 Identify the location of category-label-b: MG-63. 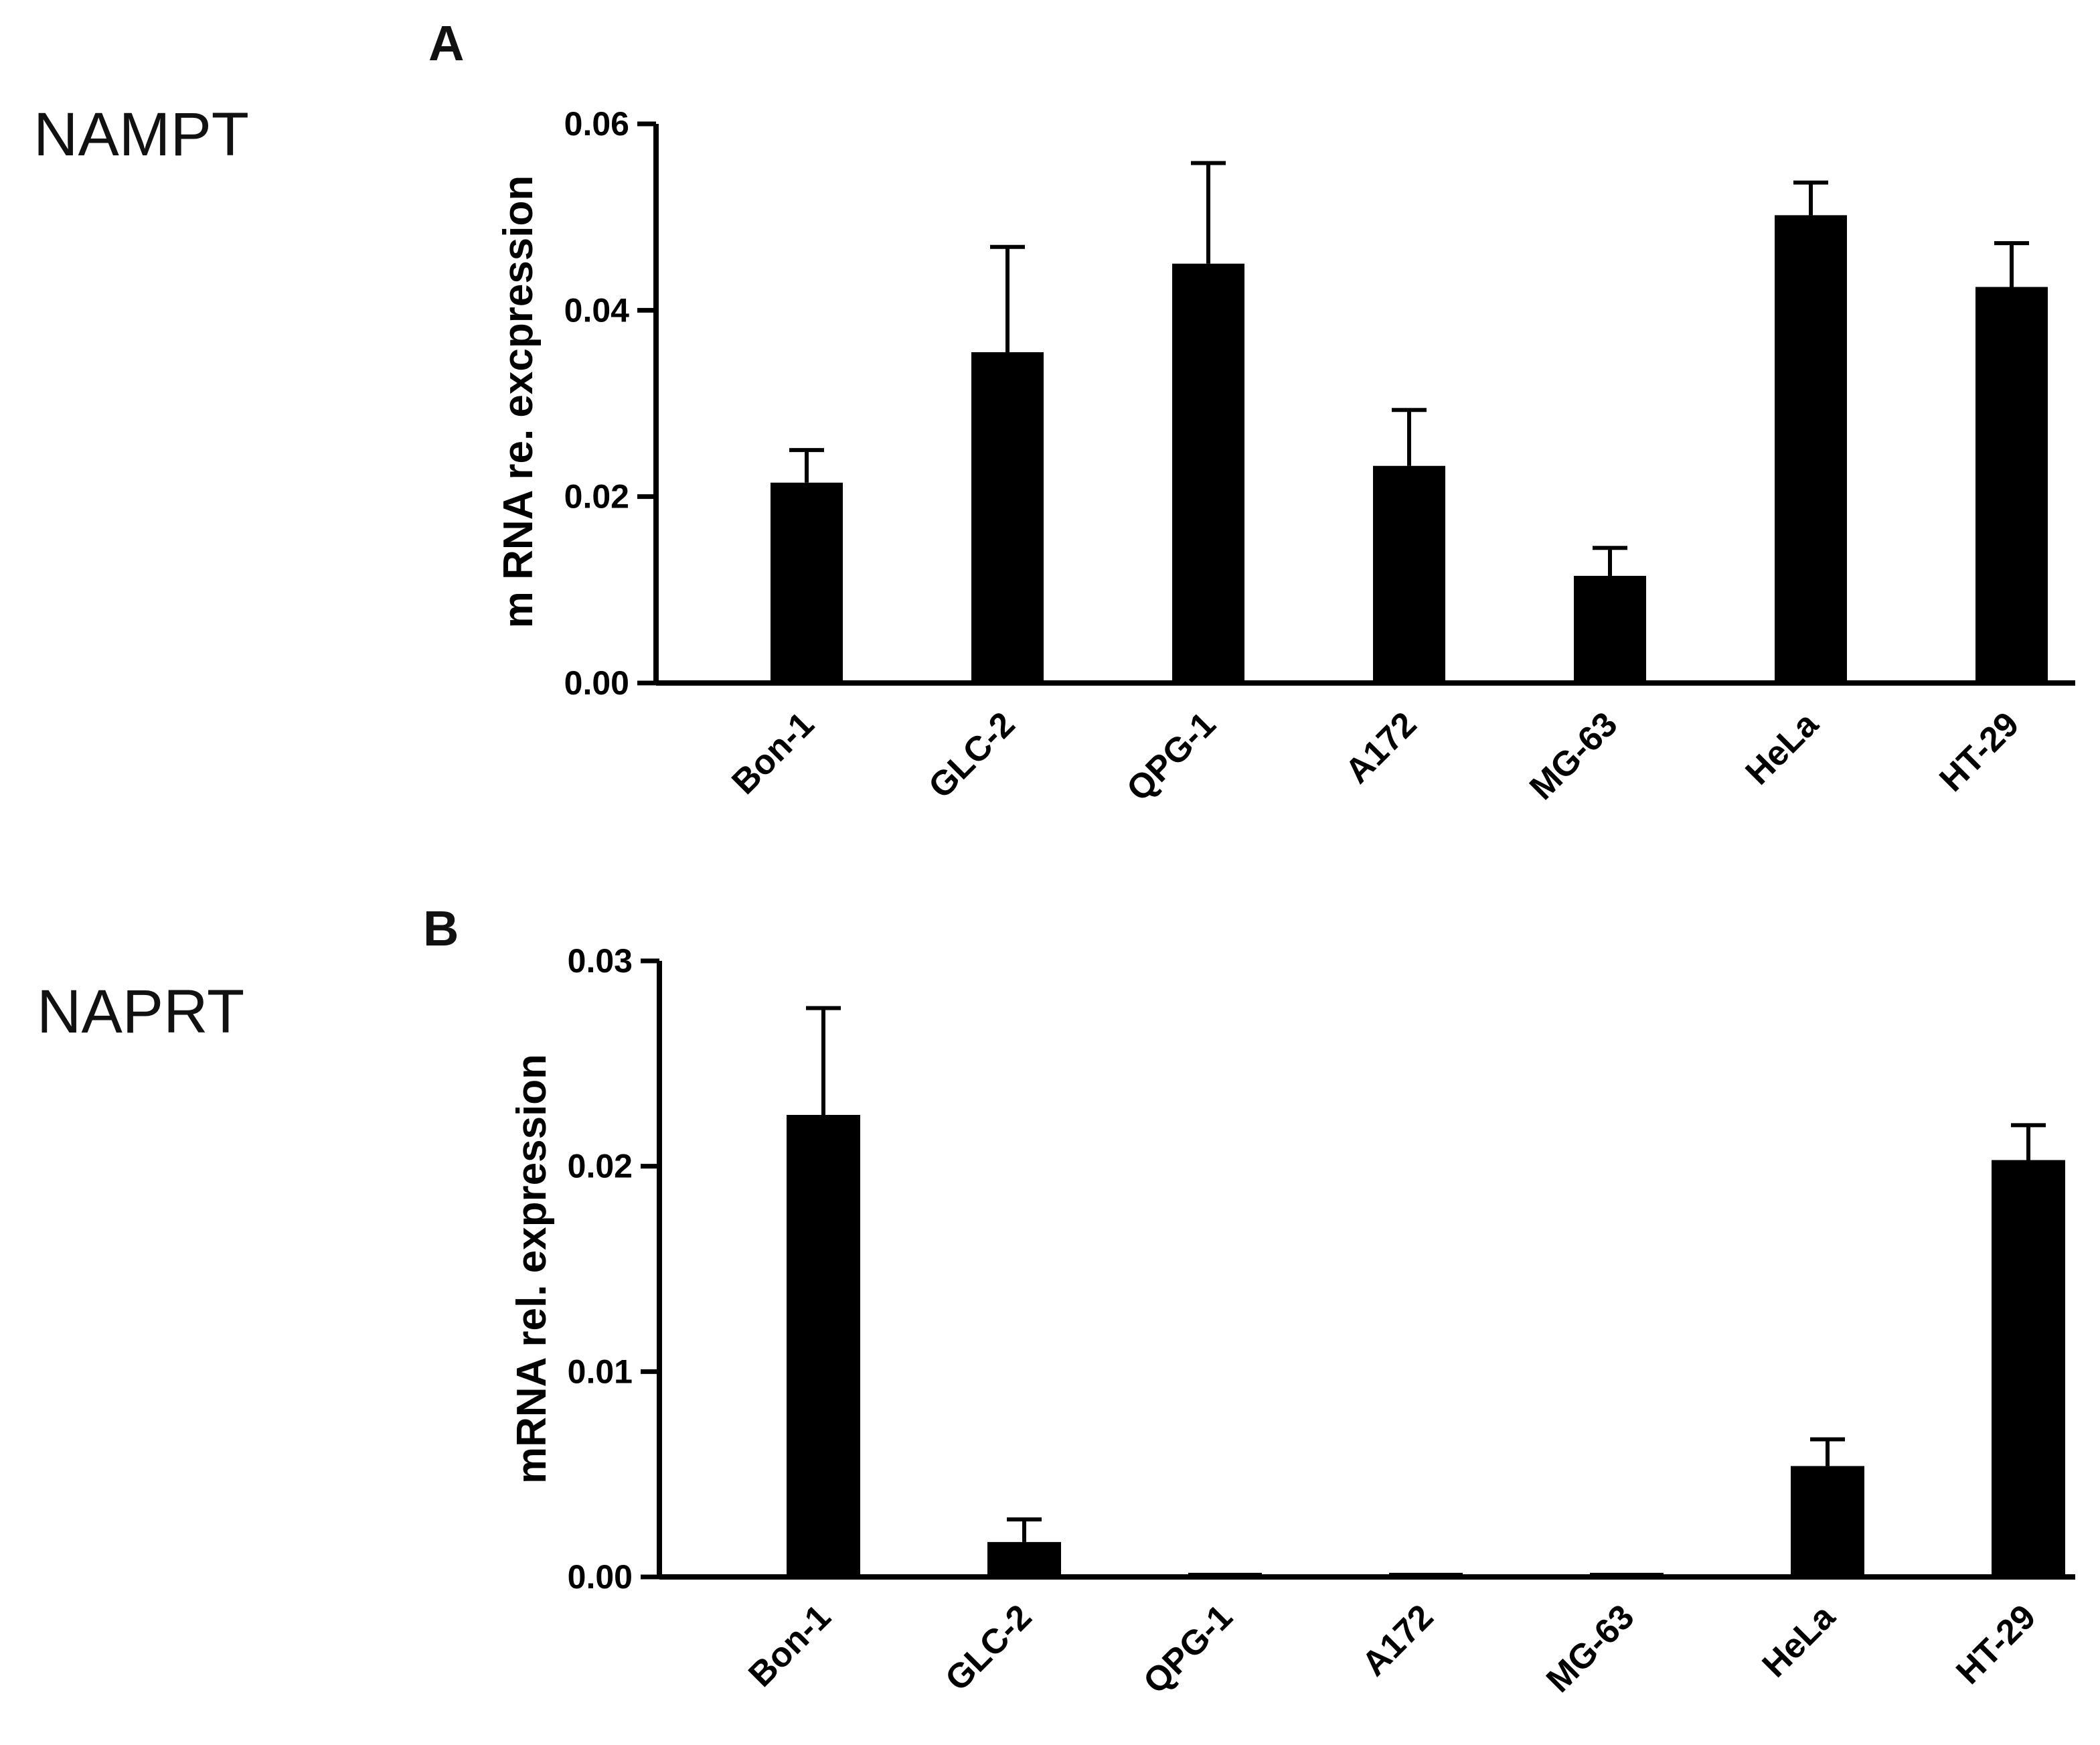
(1590, 1648).